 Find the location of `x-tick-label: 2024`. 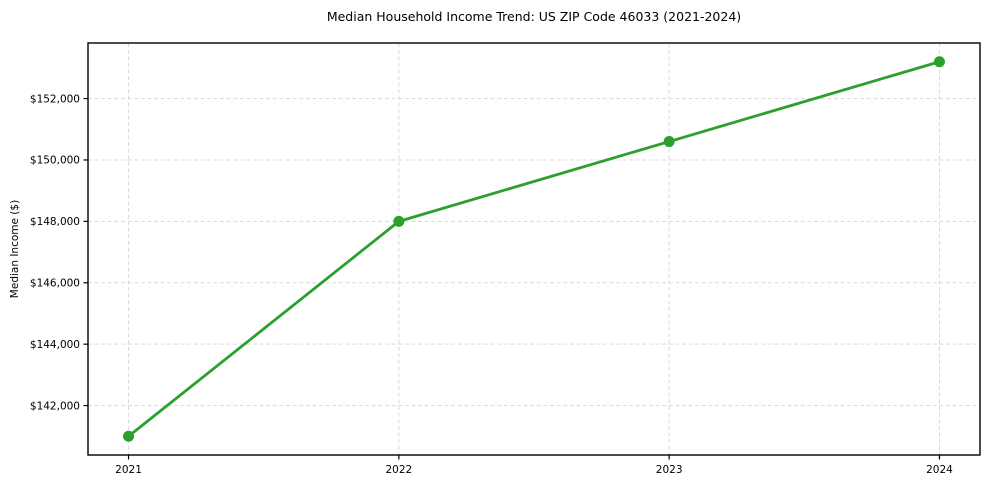

x-tick-label: 2024 is located at coordinates (939, 470).